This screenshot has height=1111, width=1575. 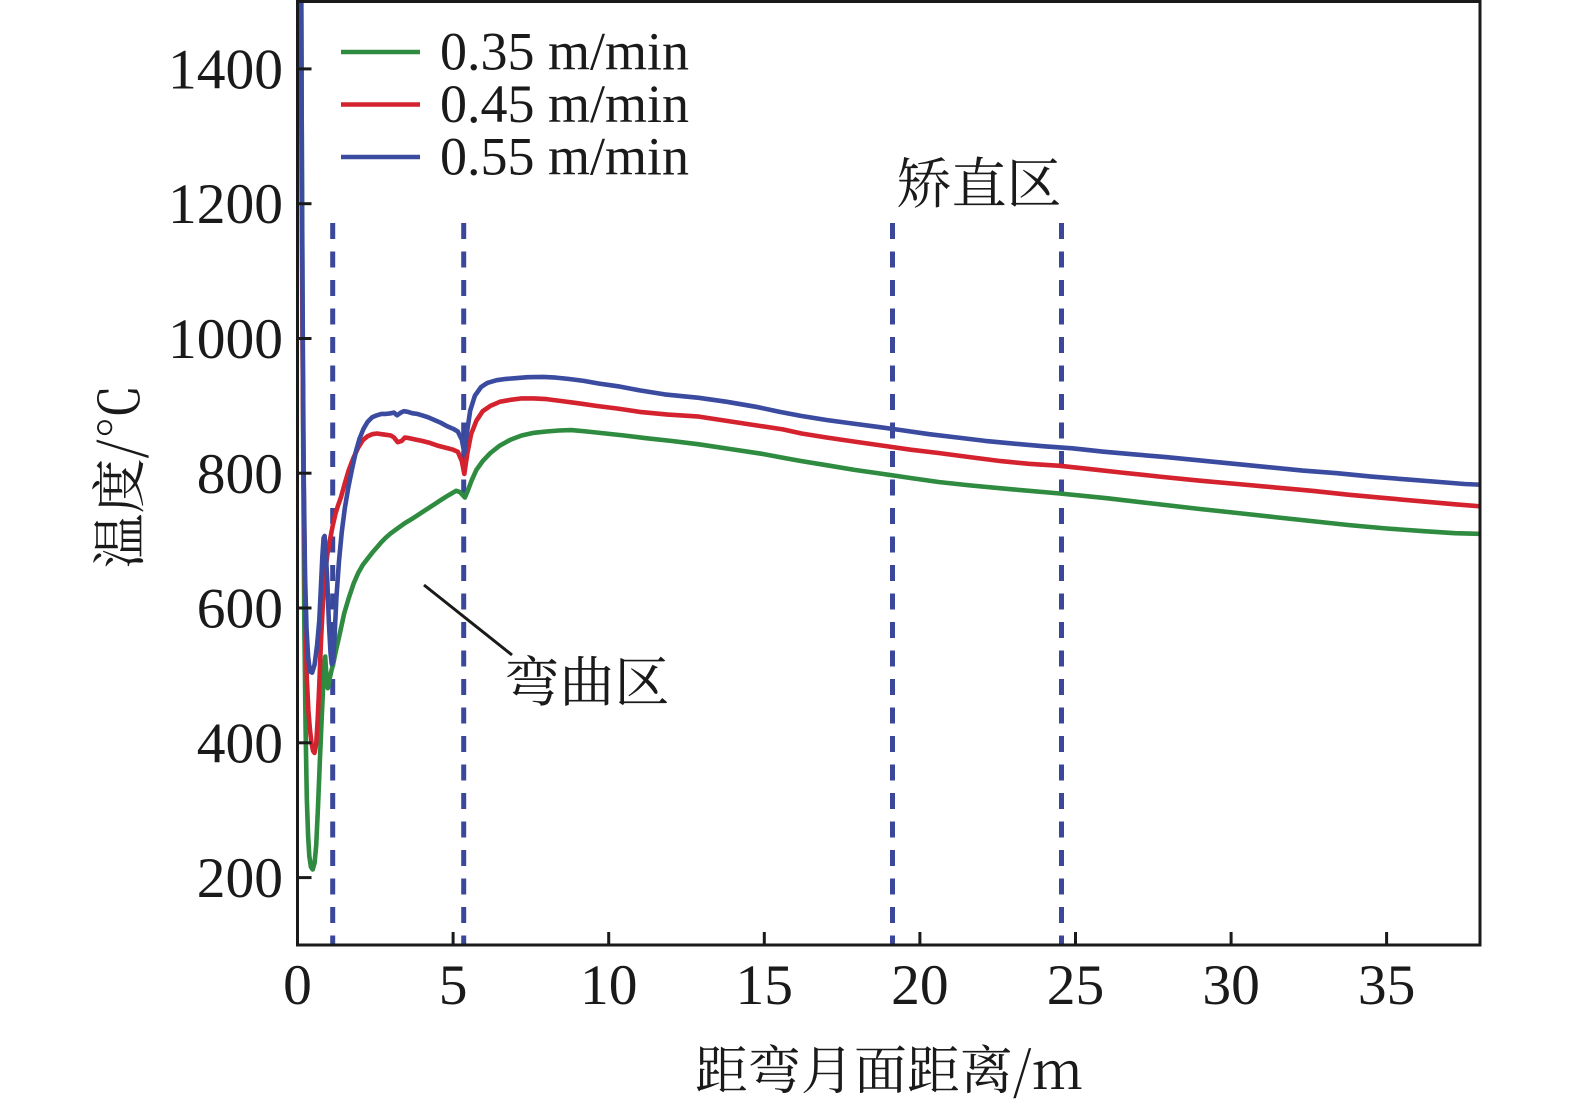 What do you see at coordinates (564, 52) in the screenshot?
I see `svg-text: 0.35 m/min` at bounding box center [564, 52].